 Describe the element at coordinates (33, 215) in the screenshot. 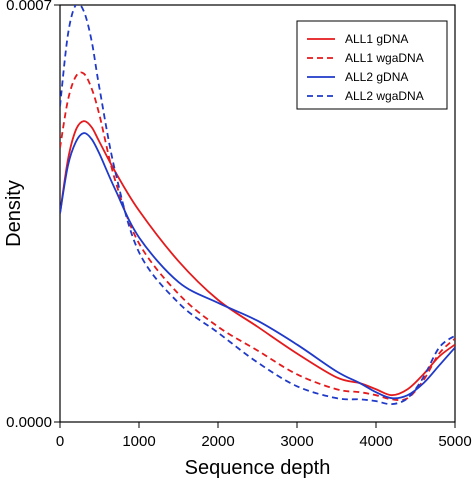

I see `y-axis: 0.0000 0.0007` at that location.